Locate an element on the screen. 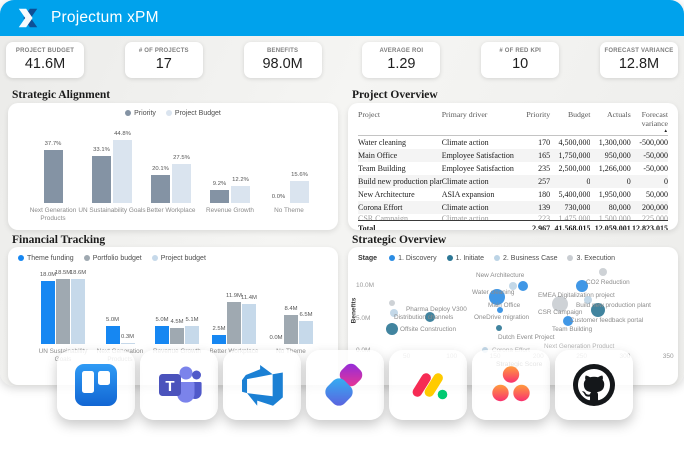  legend-title: Stage is located at coordinates (368, 258).